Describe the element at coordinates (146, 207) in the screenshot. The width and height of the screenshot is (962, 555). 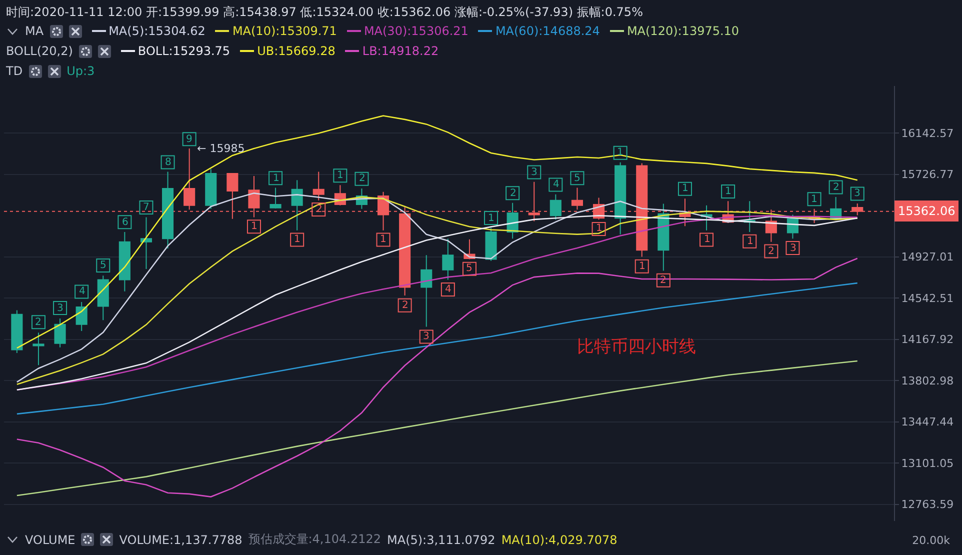
I see `annotation: 7` at that location.